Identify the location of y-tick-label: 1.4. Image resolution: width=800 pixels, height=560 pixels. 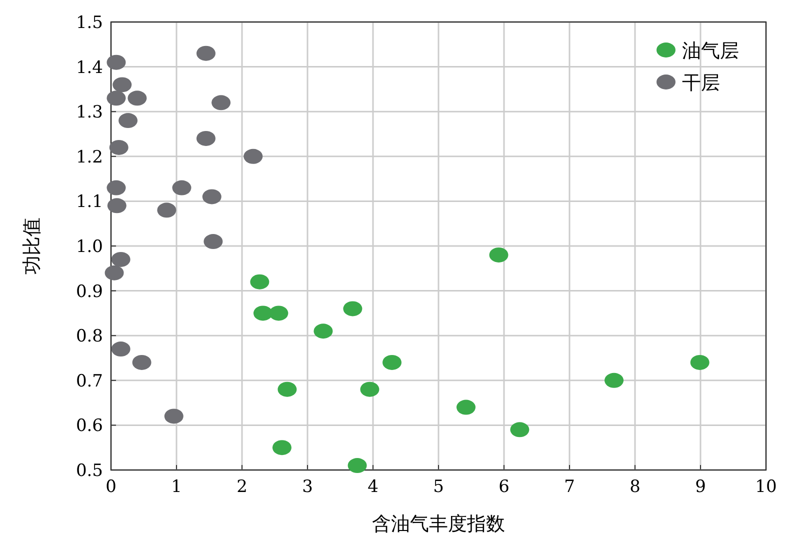
(89, 68).